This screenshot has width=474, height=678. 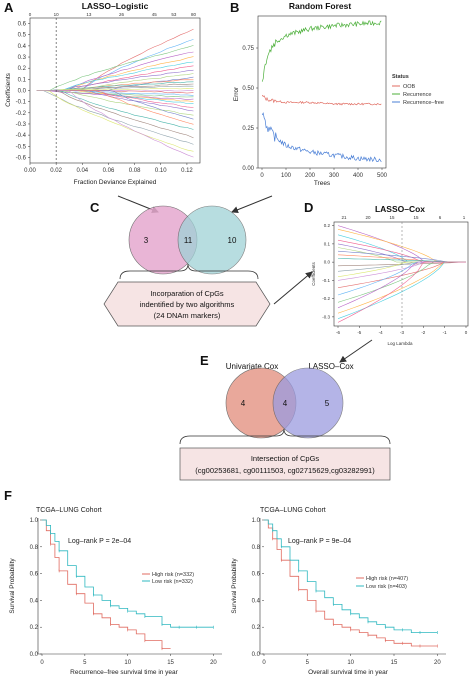 I want to click on f2-ytick-label: 0.2, so click(x=256, y=628).